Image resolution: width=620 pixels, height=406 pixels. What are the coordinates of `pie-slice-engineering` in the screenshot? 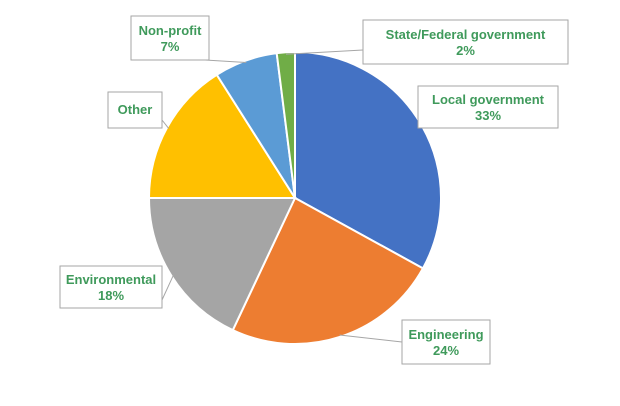 It's located at (328, 270).